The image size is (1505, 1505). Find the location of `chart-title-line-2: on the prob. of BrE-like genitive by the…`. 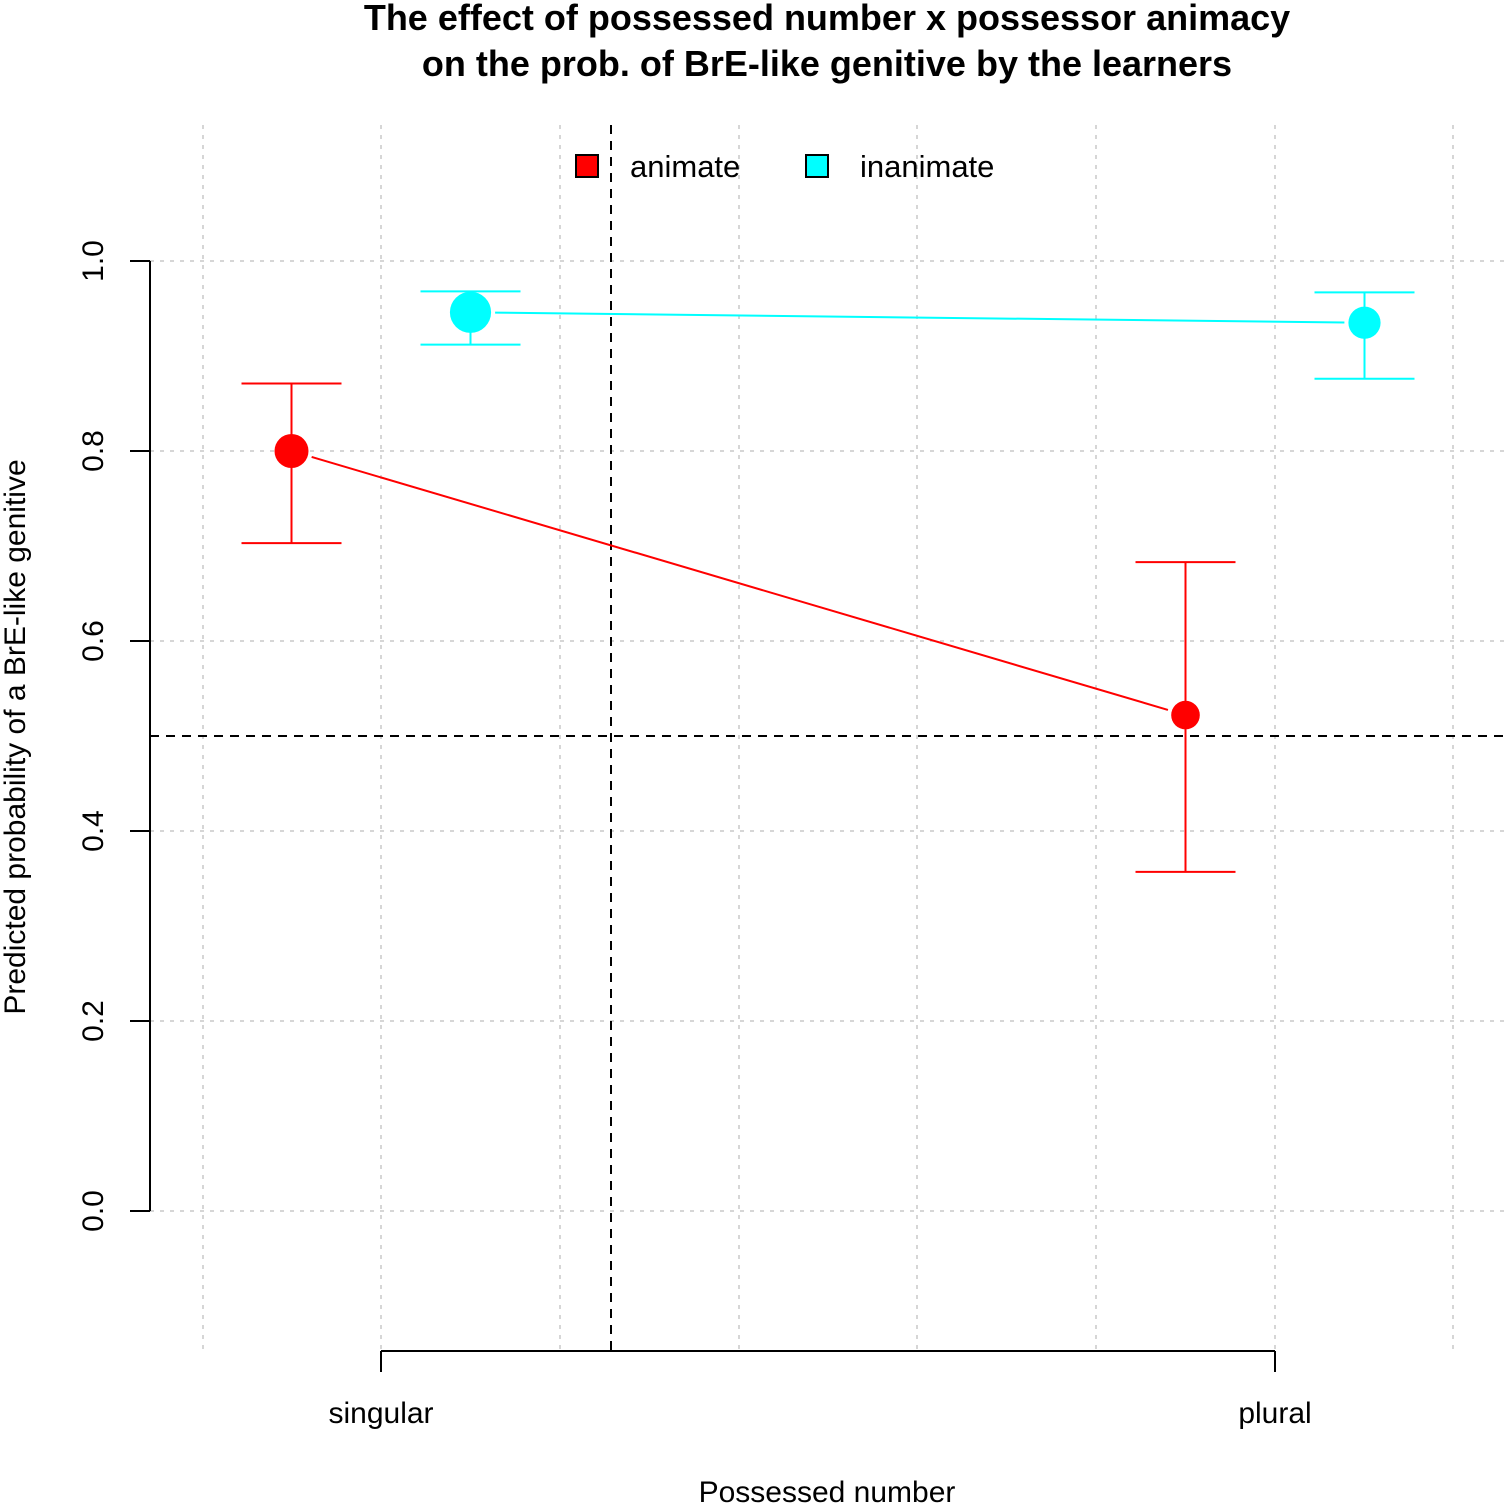

chart-title-line-2: on the prob. of BrE-like genitive by the… is located at coordinates (827, 63).